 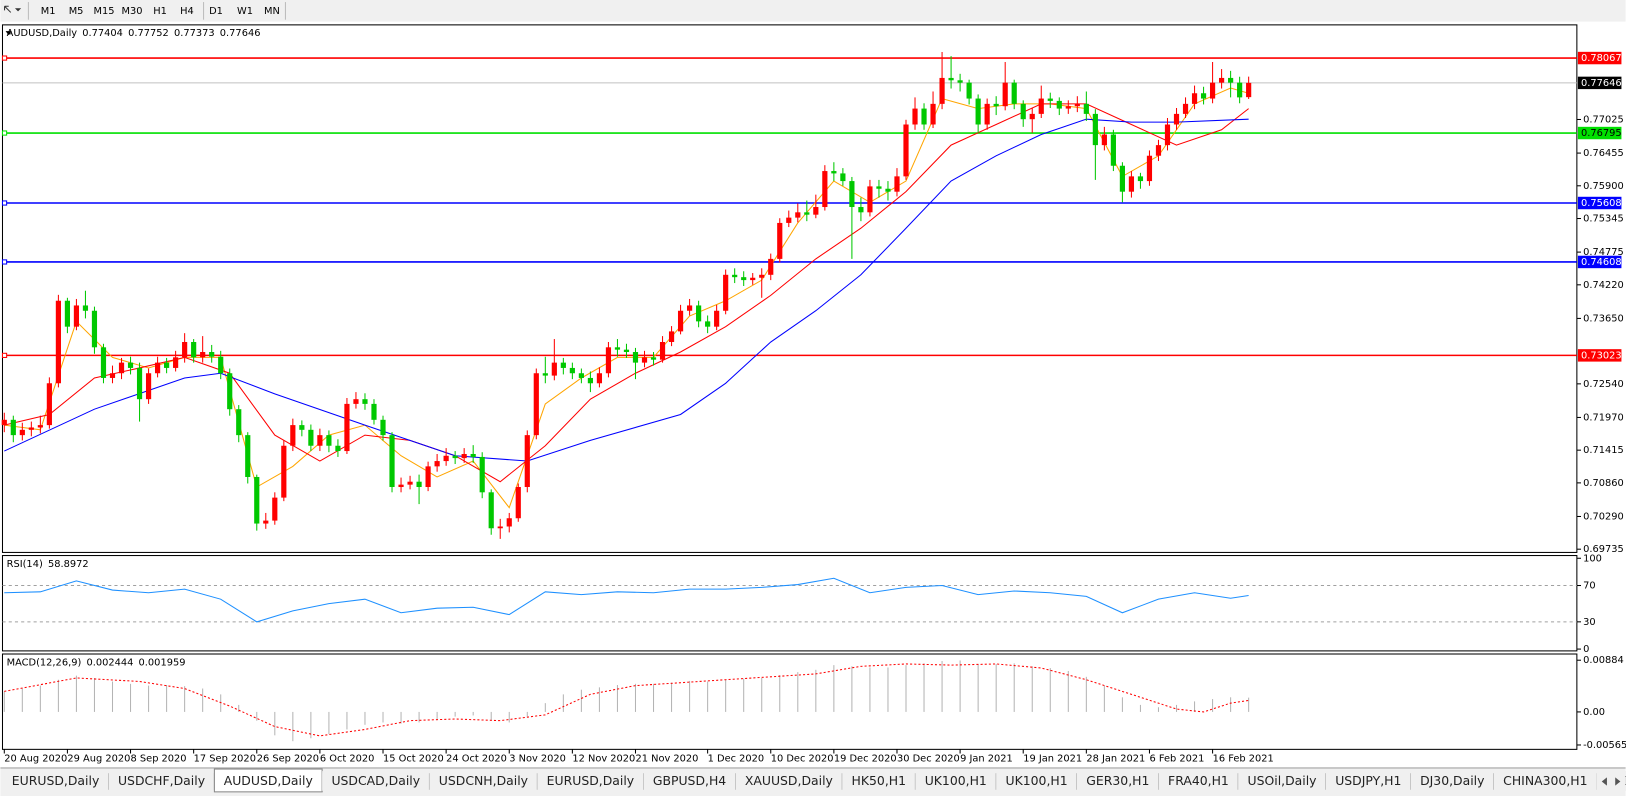 I want to click on tab-label: DJ30,Daily, so click(x=1452, y=780).